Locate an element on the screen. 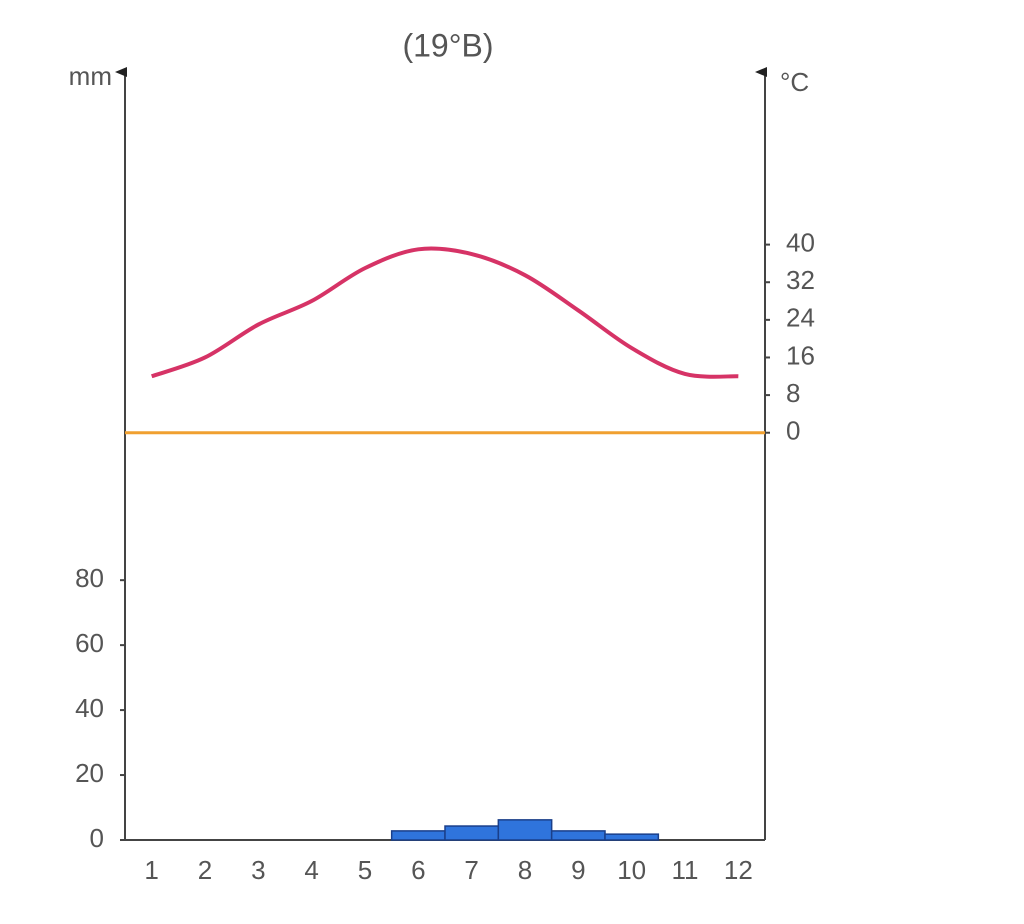 Image resolution: width=1024 pixels, height=924 pixels. y2-tick-label: 0 is located at coordinates (793, 431).